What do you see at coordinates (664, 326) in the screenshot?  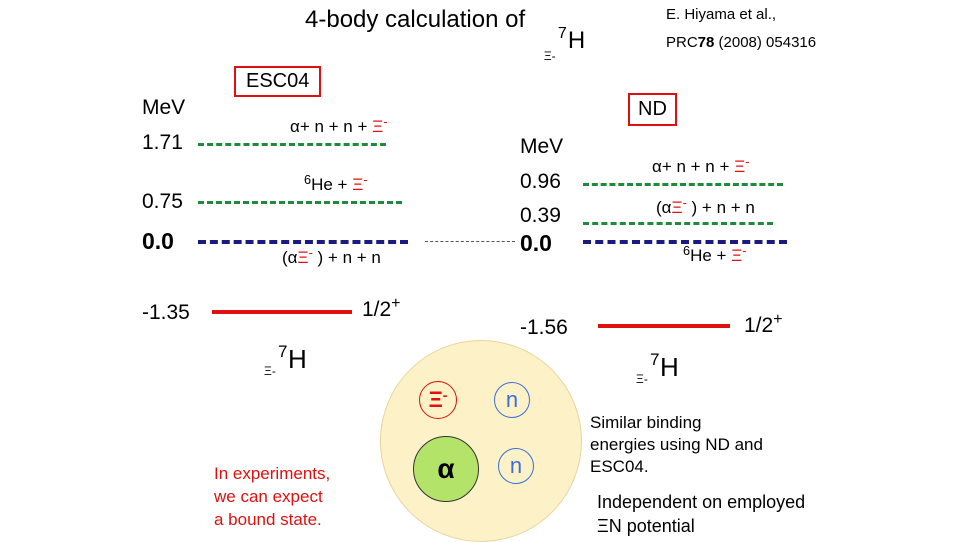 I see `right-level-bound` at bounding box center [664, 326].